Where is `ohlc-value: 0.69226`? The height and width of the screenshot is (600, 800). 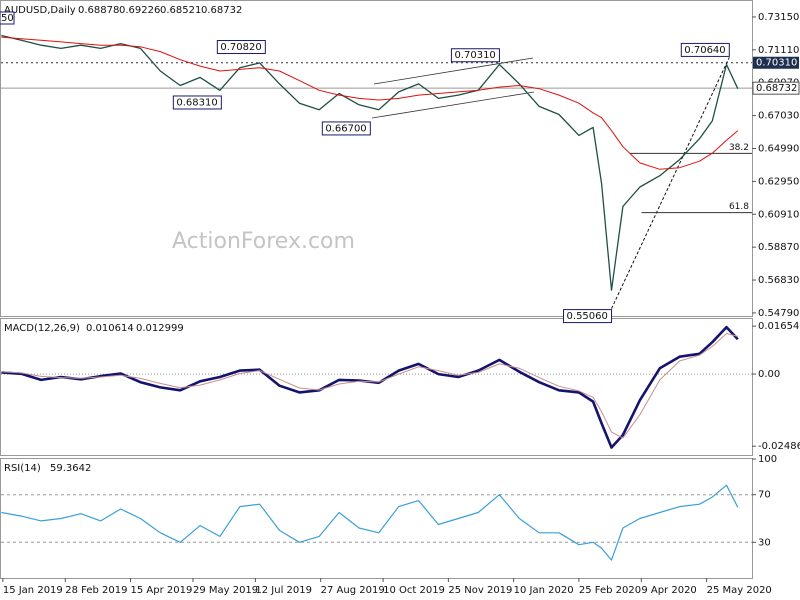 ohlc-value: 0.69226 is located at coordinates (139, 10).